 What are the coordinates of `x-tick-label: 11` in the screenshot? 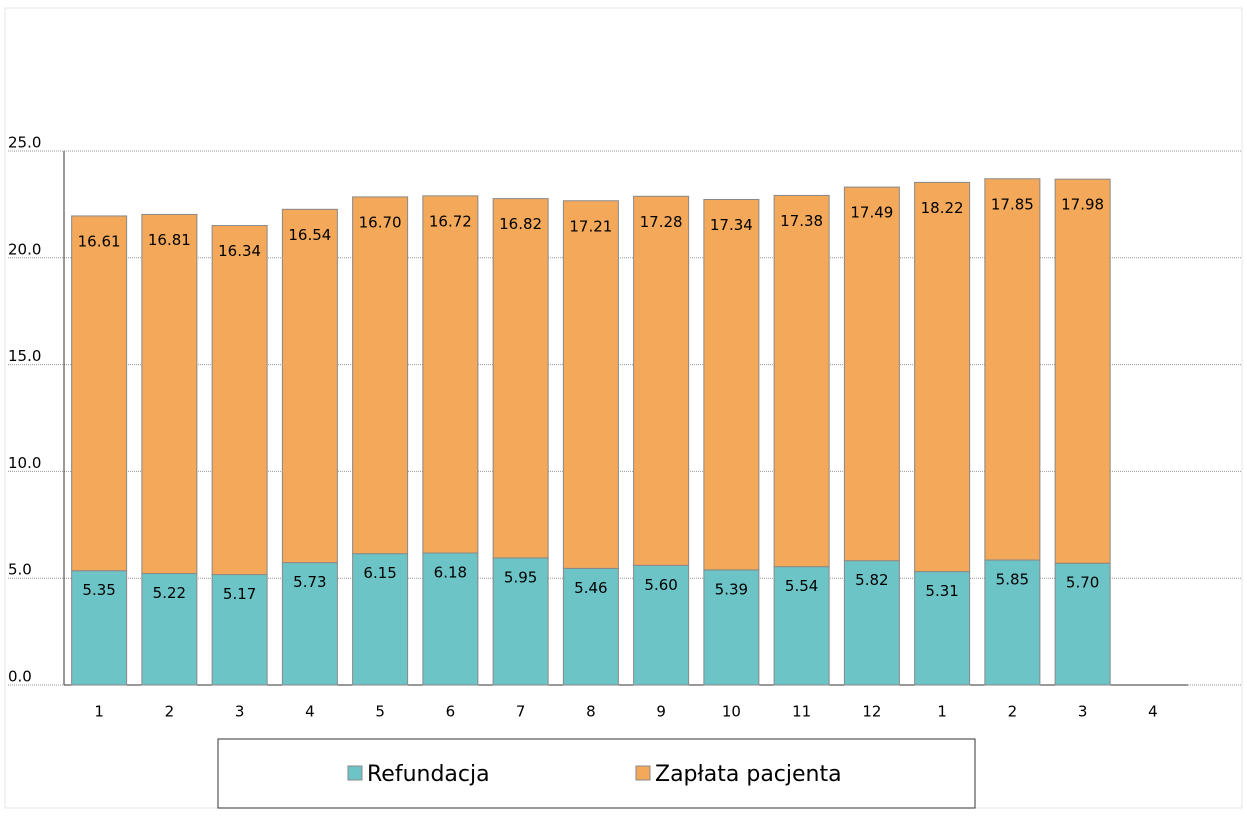 It's located at (801, 712).